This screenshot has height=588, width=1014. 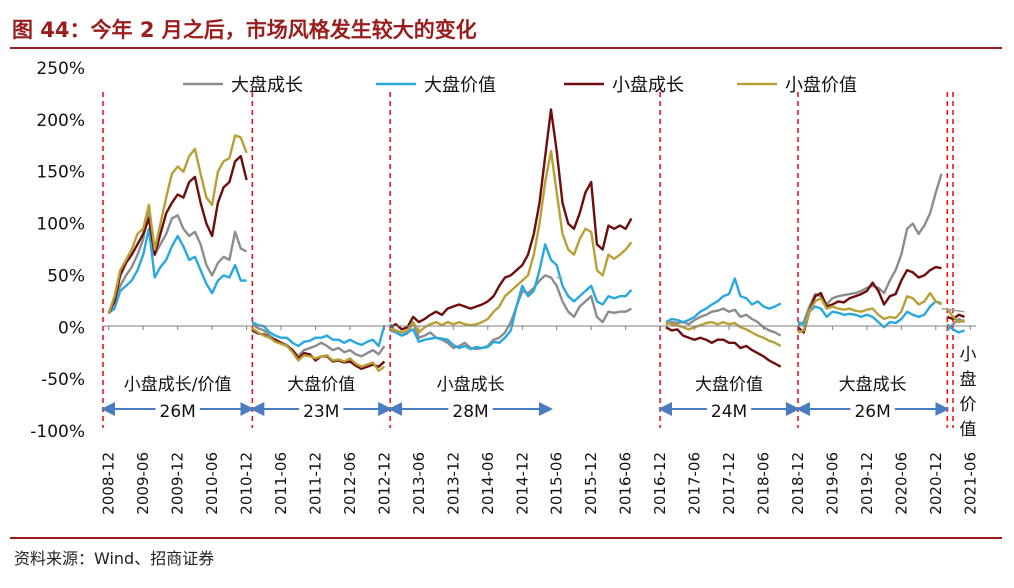 I want to click on reference-line, so click(x=953, y=310).